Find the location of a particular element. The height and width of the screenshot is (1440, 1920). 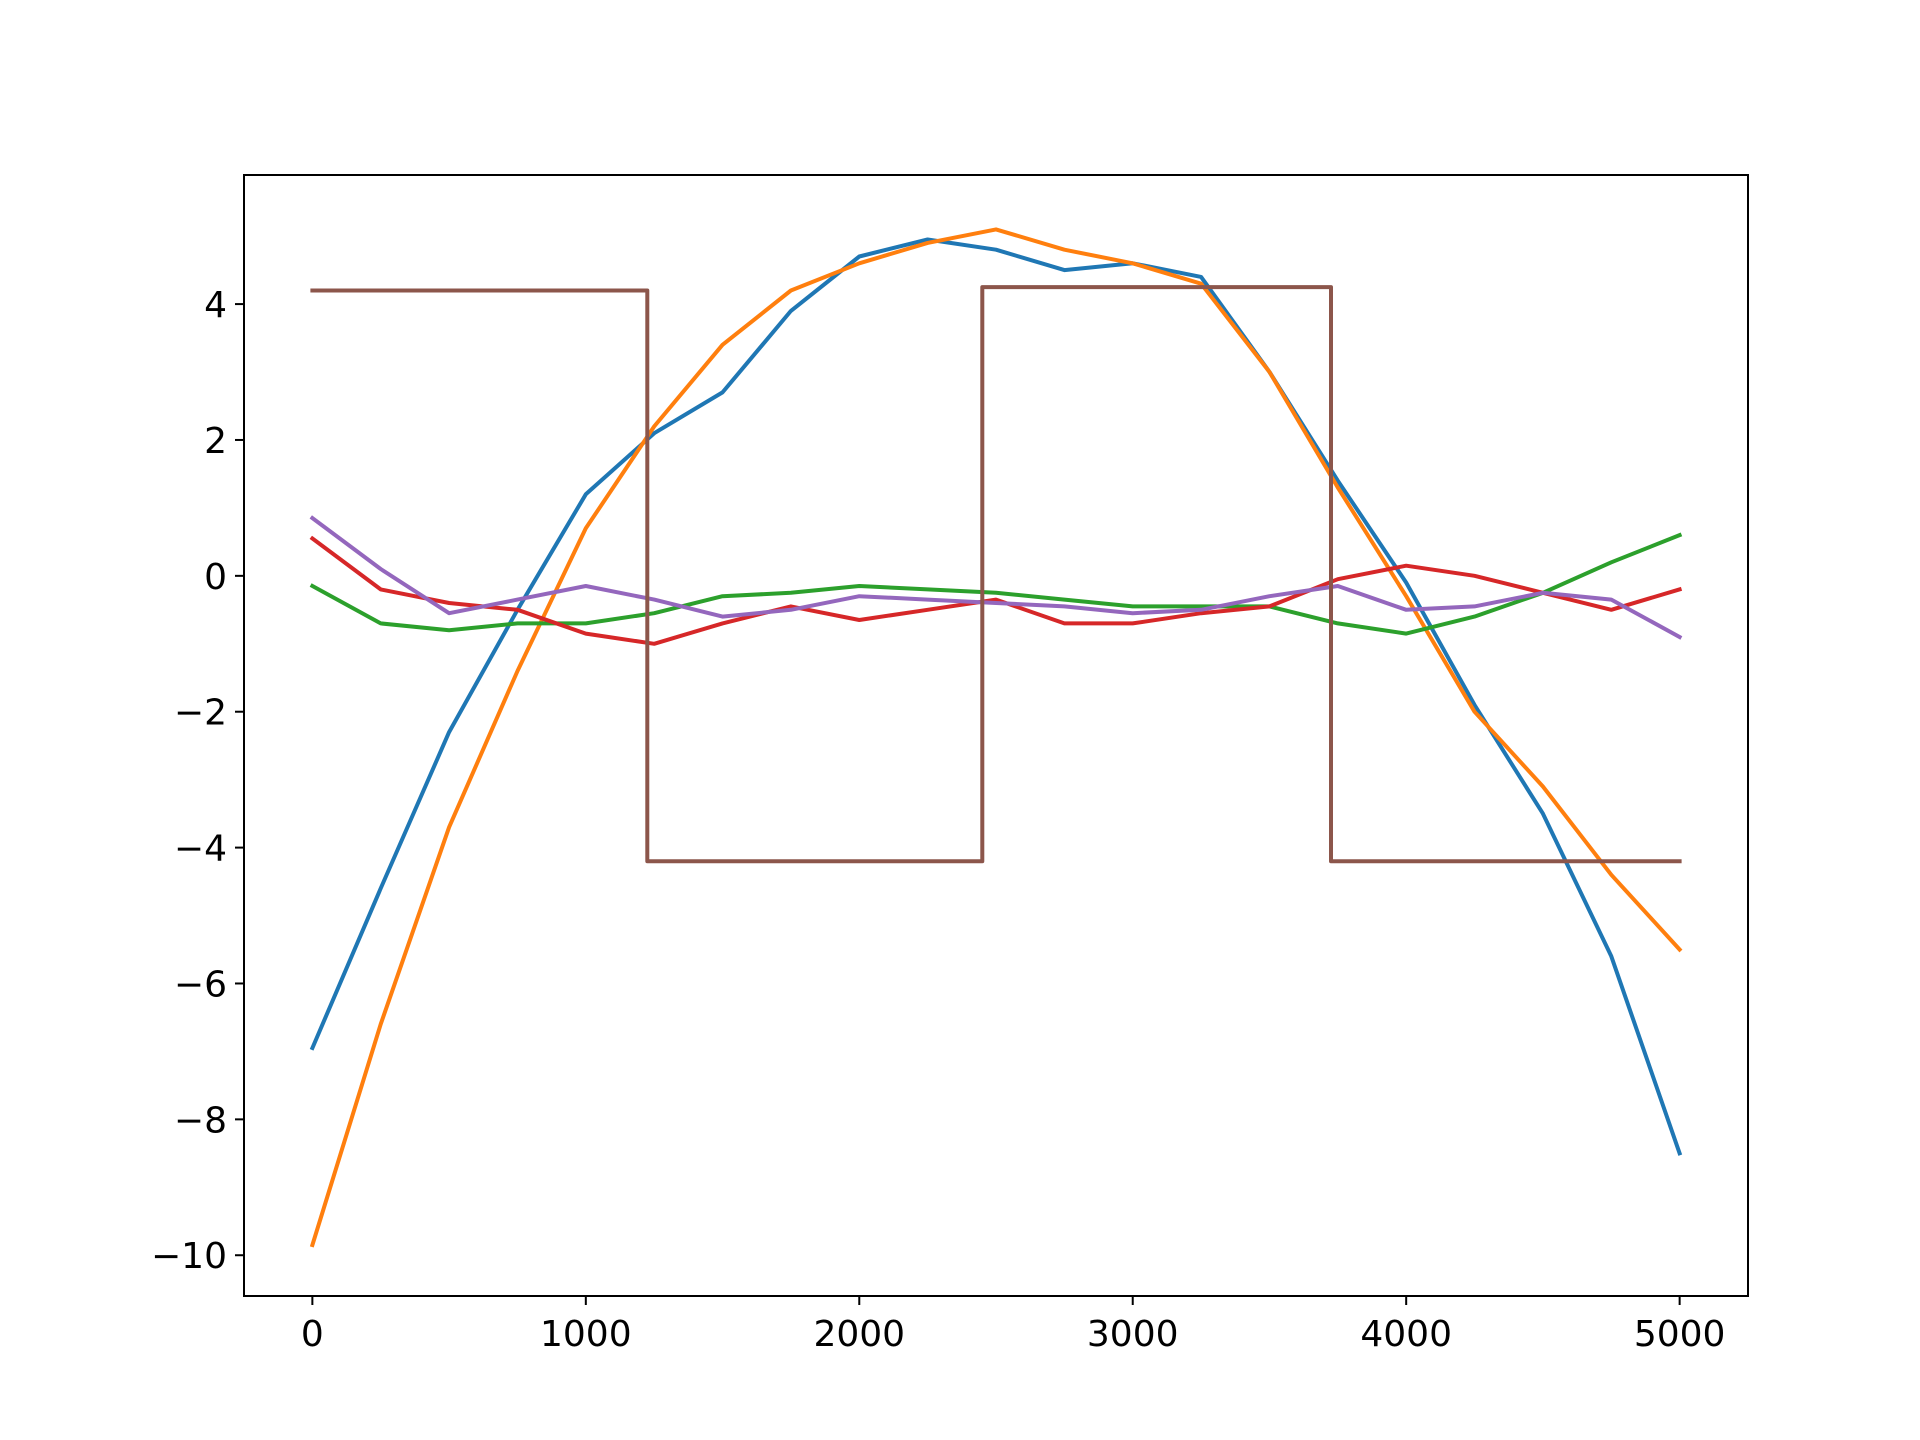

x-tick-label: 2000 is located at coordinates (859, 1334).